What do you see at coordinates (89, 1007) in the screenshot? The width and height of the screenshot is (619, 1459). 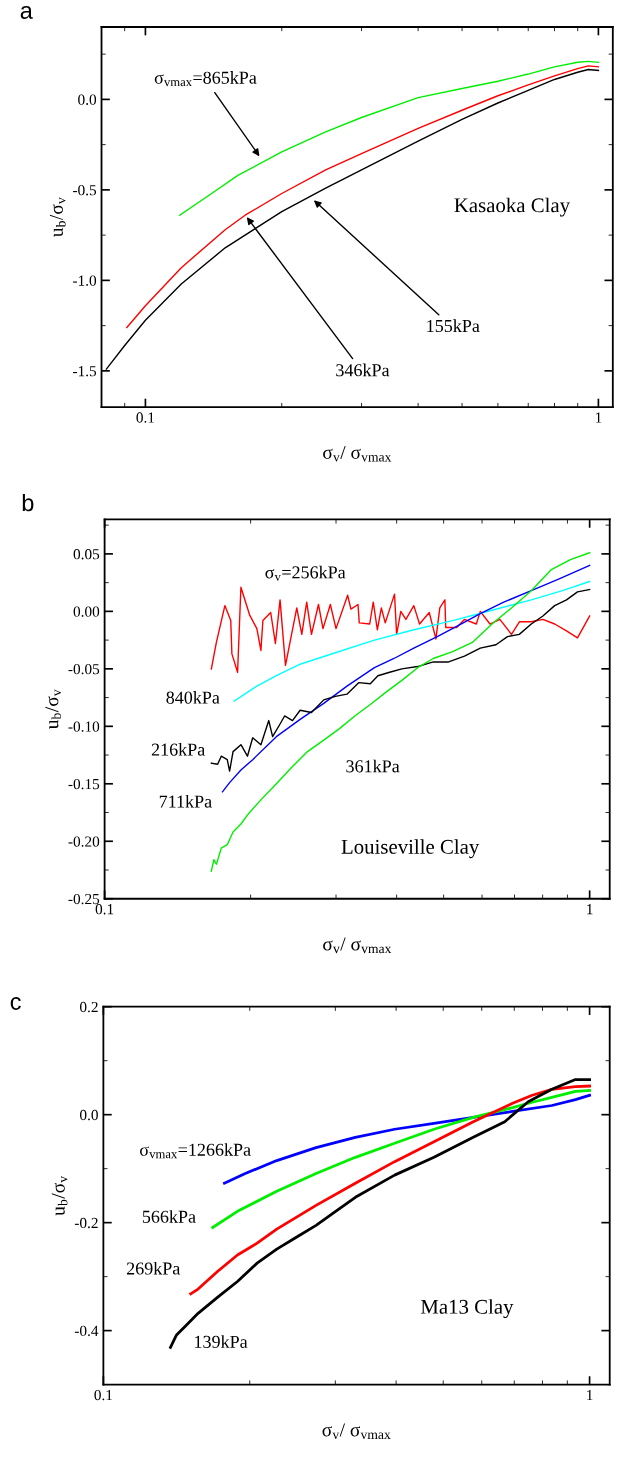 I see `y-tick-label: 0.2` at bounding box center [89, 1007].